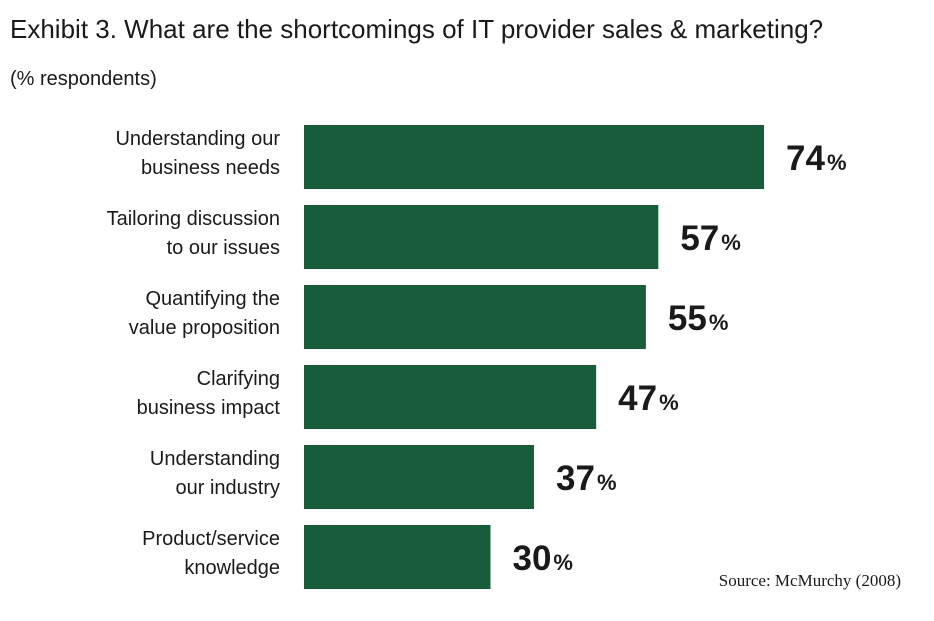 The width and height of the screenshot is (934, 621). Describe the element at coordinates (83, 79) in the screenshot. I see `chart-subtitle: (% respondents)` at that location.